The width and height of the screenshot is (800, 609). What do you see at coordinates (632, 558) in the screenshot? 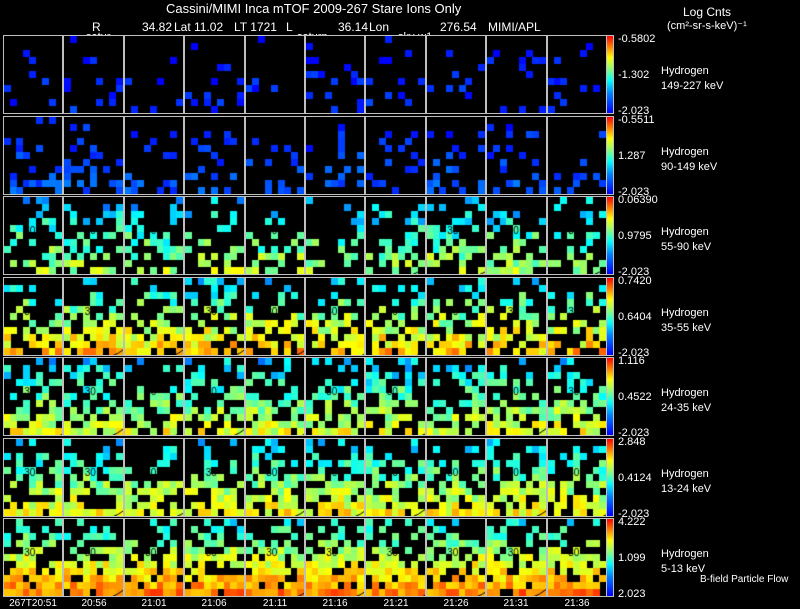
I see `colorbar-mid: 1.099` at bounding box center [632, 558].